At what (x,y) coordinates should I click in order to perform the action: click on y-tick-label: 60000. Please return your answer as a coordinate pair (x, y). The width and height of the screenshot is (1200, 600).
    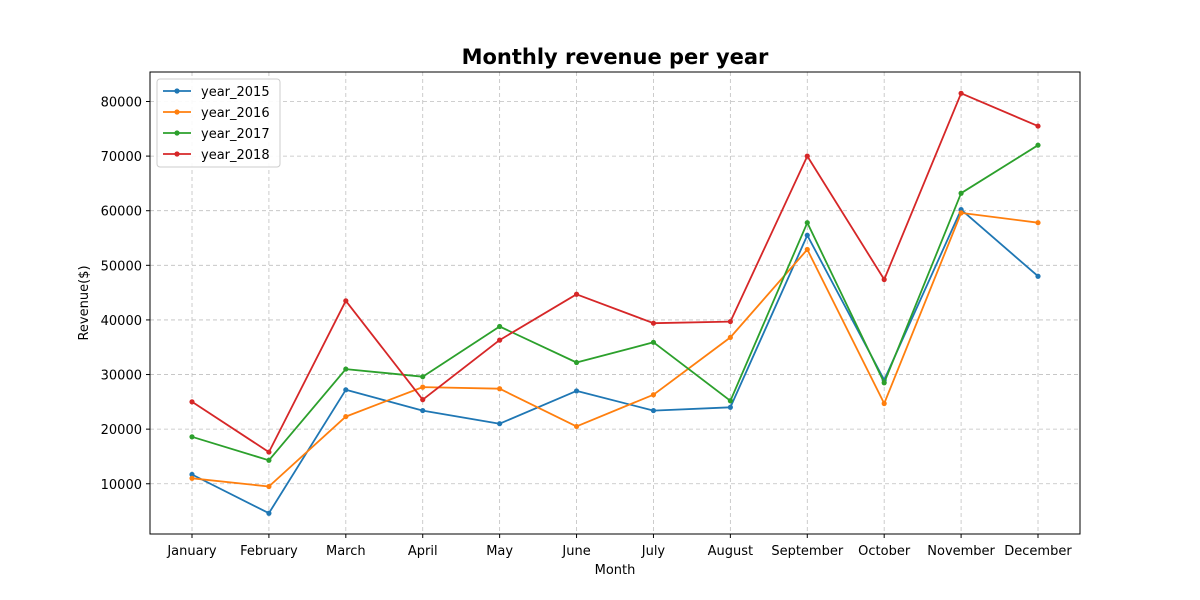
    Looking at the image, I should click on (121, 212).